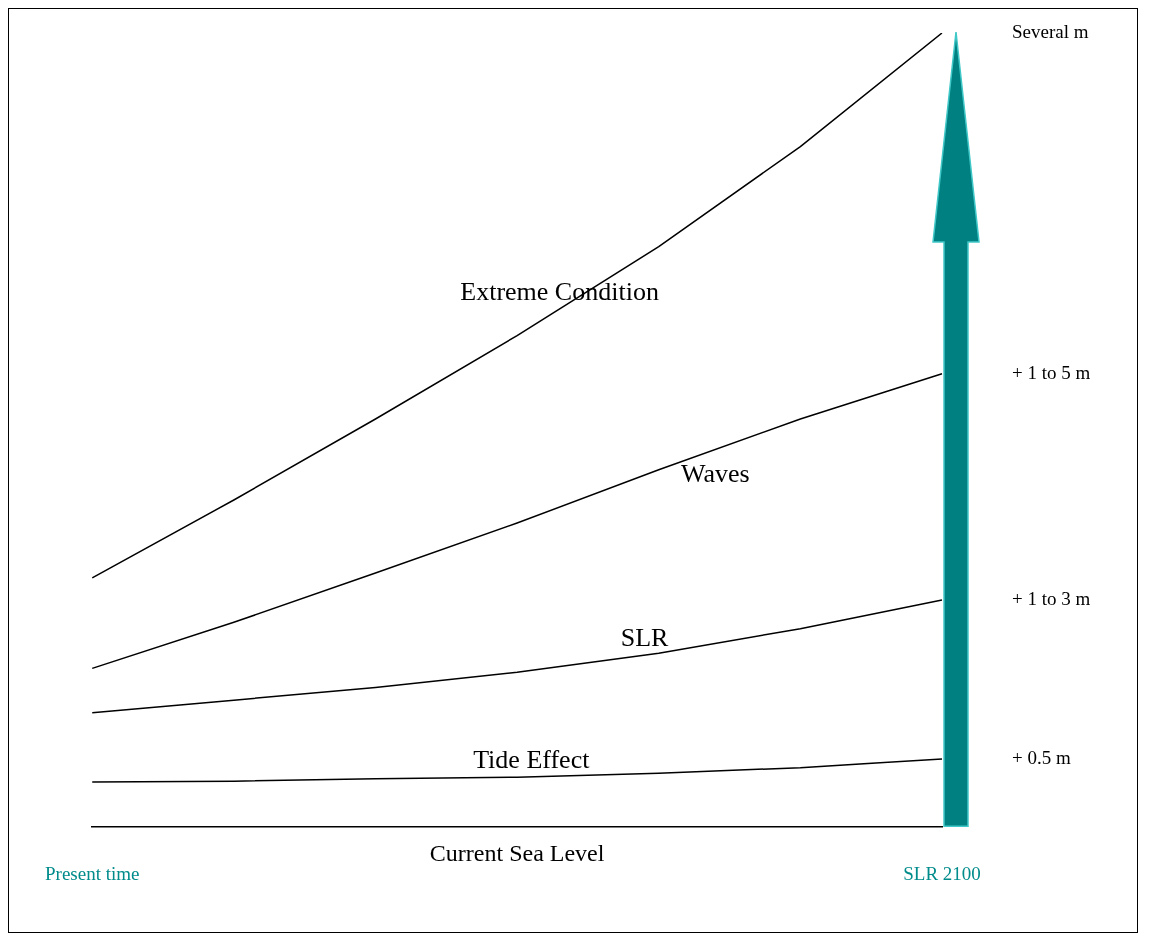  What do you see at coordinates (1041, 757) in the screenshot?
I see `text: + 0.5 m` at bounding box center [1041, 757].